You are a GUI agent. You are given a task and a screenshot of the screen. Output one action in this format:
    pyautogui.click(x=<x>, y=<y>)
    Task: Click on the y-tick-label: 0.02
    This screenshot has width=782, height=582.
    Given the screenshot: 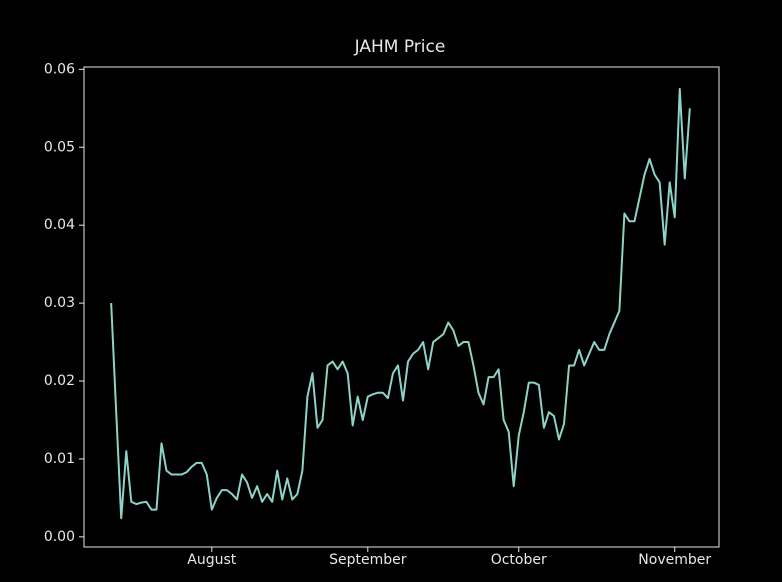 What is the action you would take?
    pyautogui.click(x=59, y=381)
    